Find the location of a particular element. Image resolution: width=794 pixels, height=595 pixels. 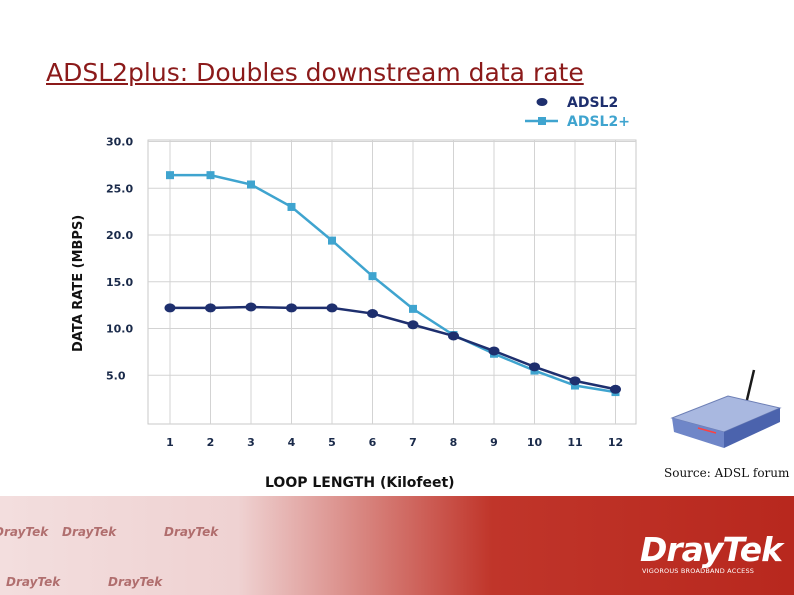

legend-label: ADSL2+ is located at coordinates (598, 122).